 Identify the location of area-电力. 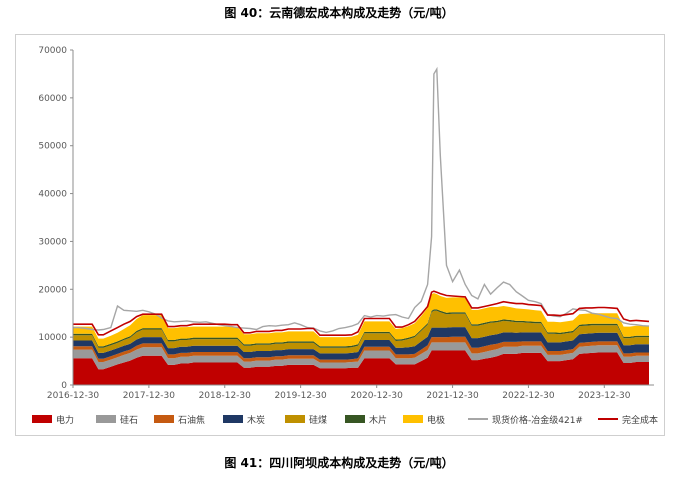
(361, 367).